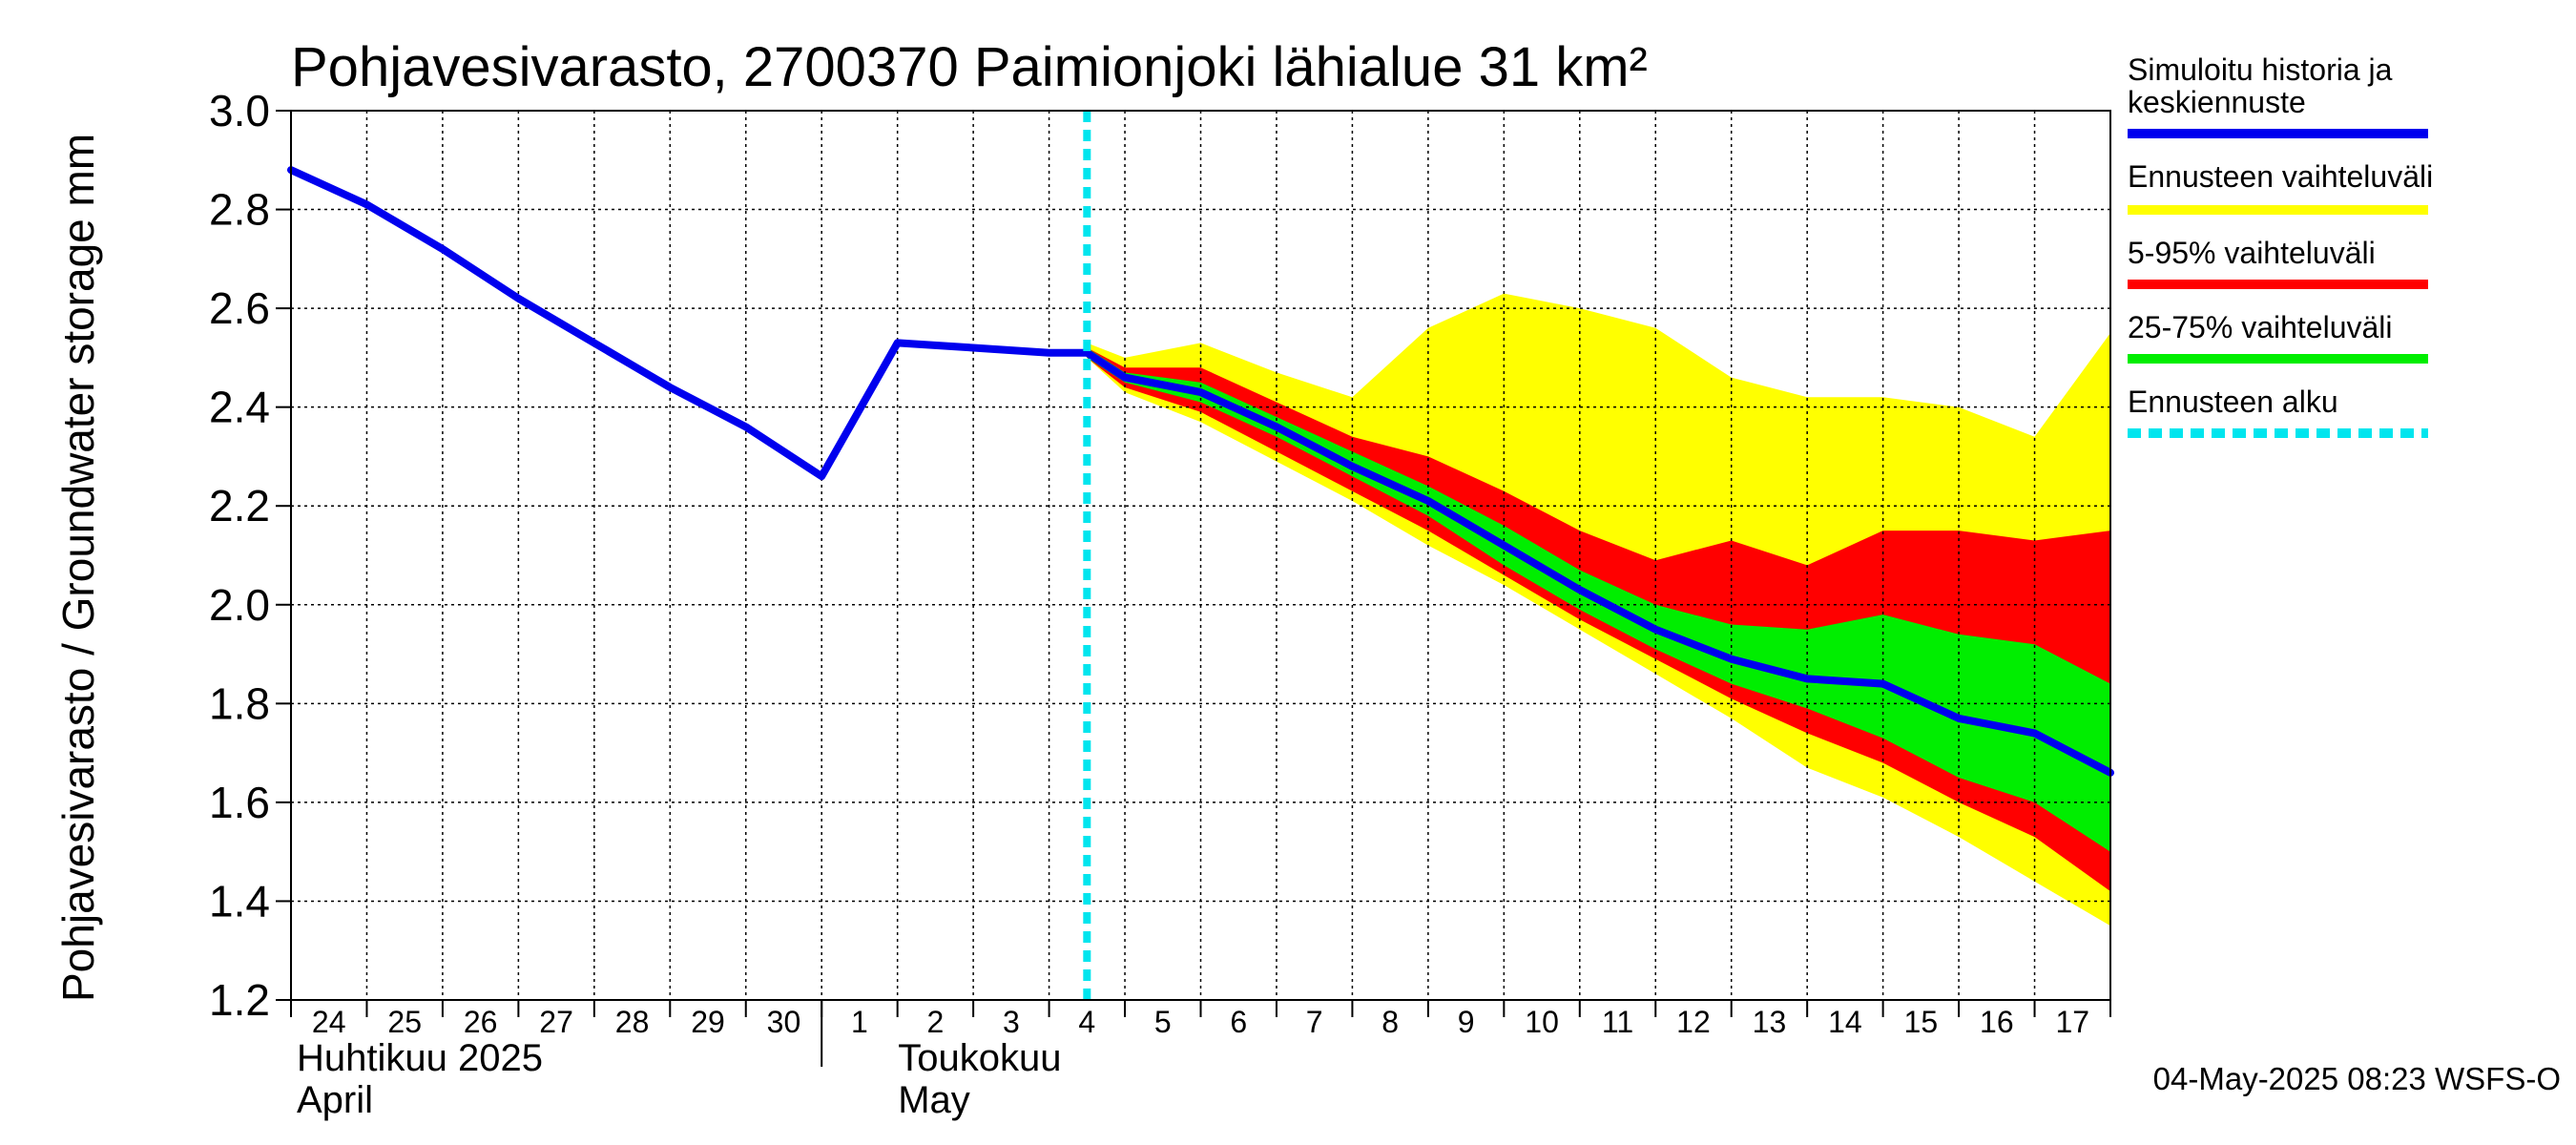 Image resolution: width=2576 pixels, height=1145 pixels. I want to click on month-label-april-fi: Huhtikuu 2025, so click(420, 1058).